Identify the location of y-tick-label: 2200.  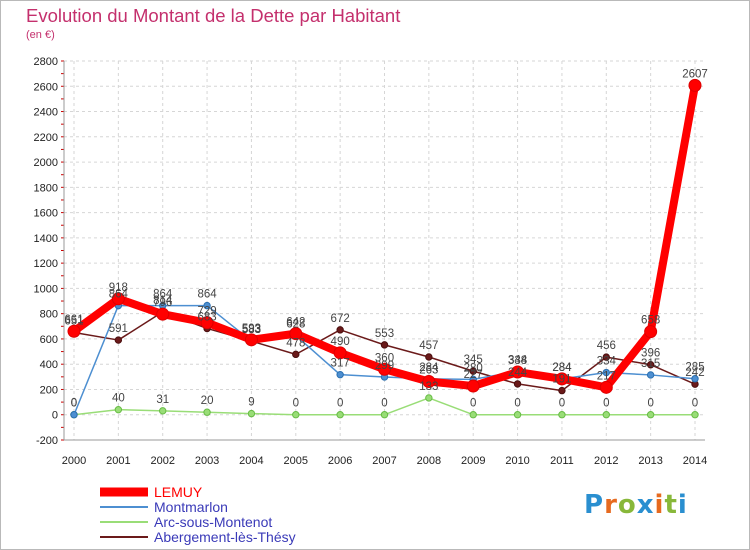
(46, 138).